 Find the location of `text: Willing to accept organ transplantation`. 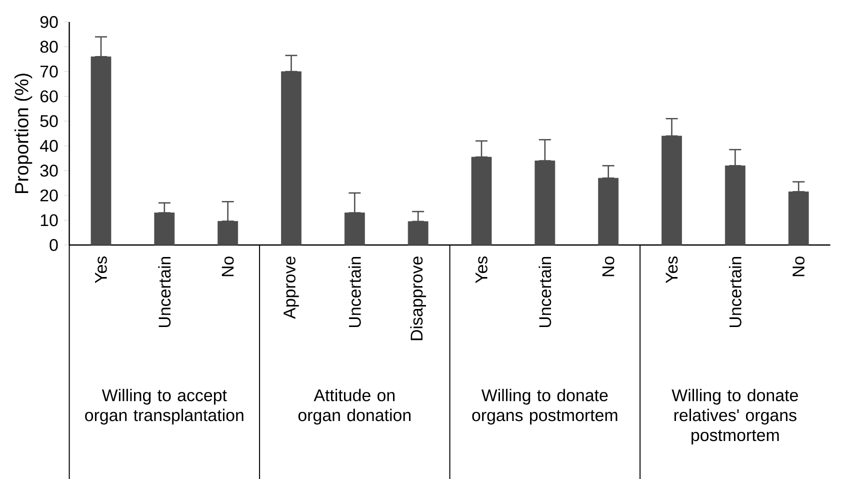

text: Willing to accept organ transplantation is located at coordinates (164, 406).